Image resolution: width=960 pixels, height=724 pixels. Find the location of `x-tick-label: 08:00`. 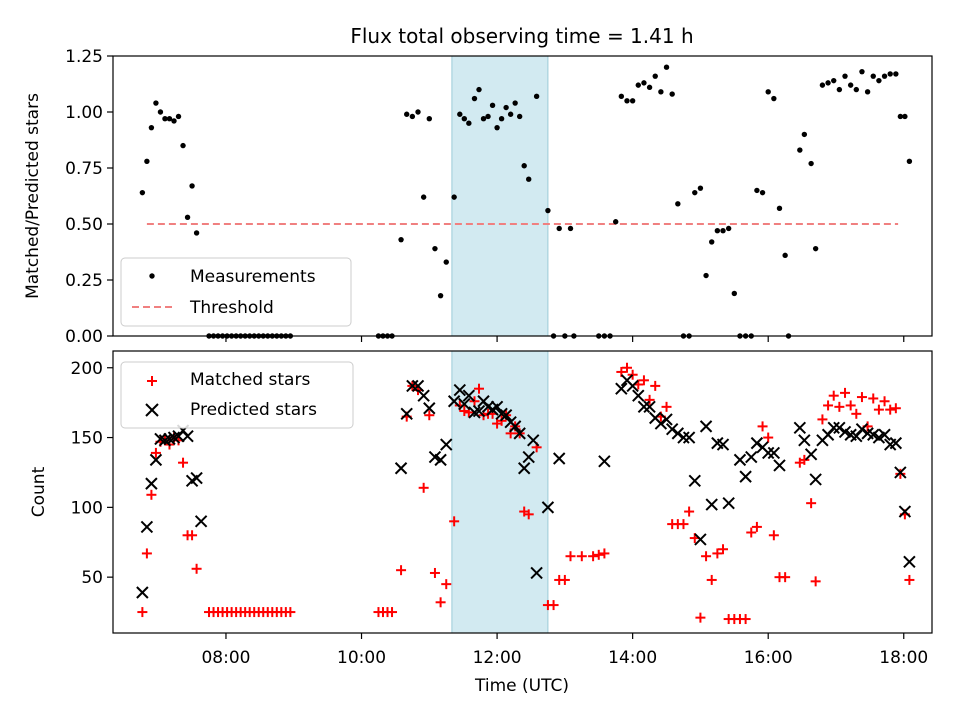

x-tick-label: 08:00 is located at coordinates (225, 658).